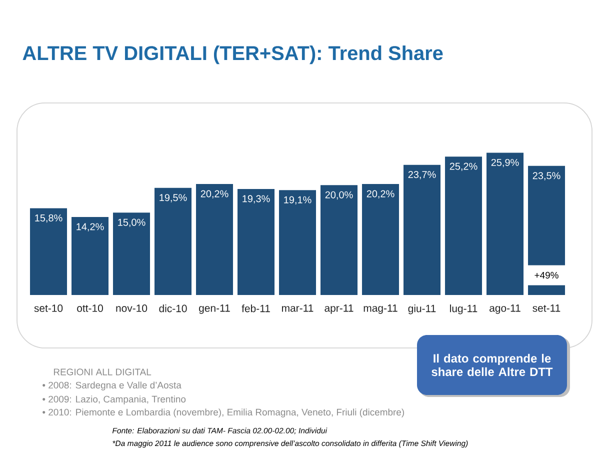  I want to click on x-tick-label: lug-11, so click(464, 309).